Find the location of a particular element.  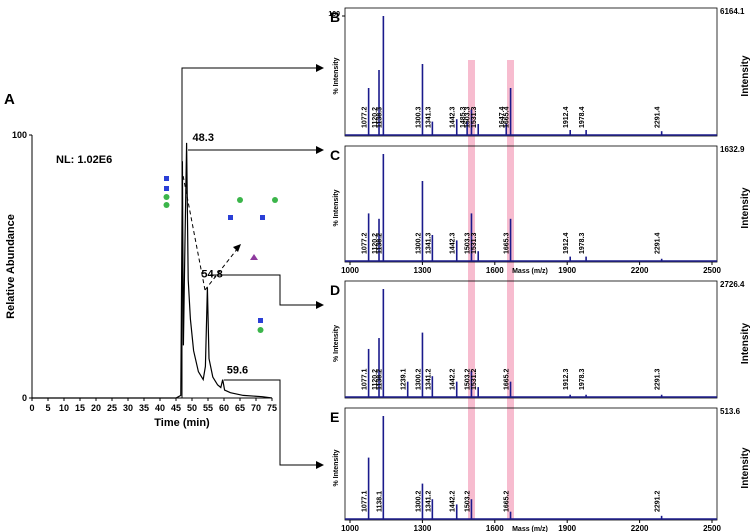

peak-label: 1239.1 is located at coordinates (404, 379).